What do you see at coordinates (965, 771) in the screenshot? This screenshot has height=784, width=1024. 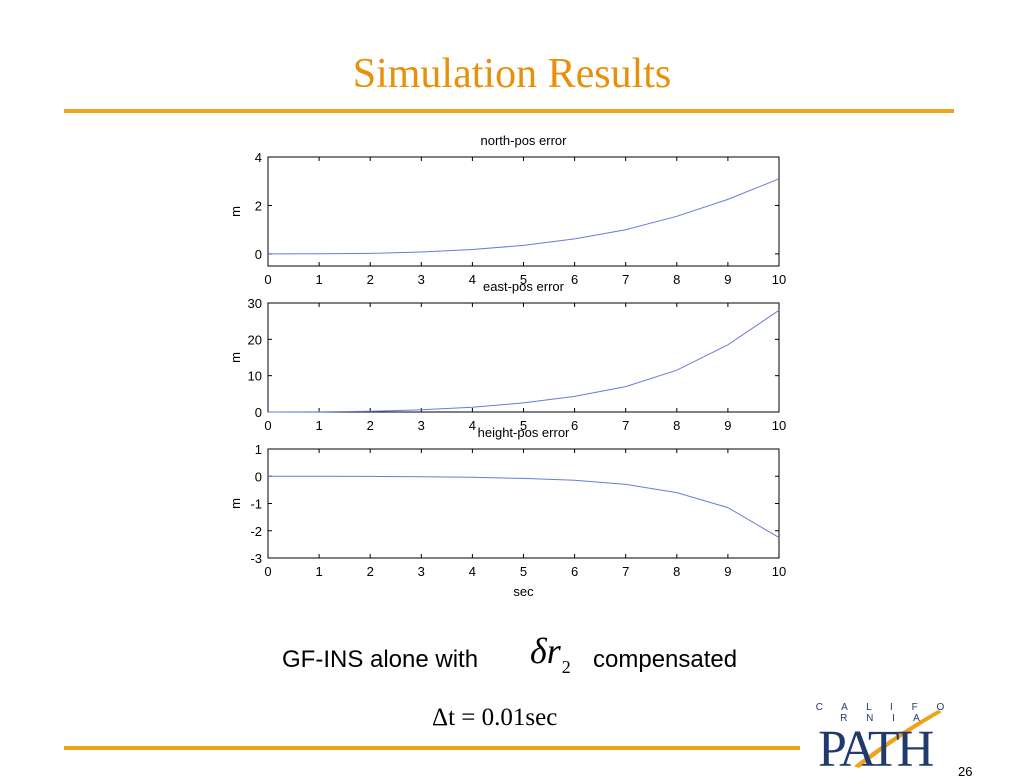 I see `page-number: 26` at bounding box center [965, 771].